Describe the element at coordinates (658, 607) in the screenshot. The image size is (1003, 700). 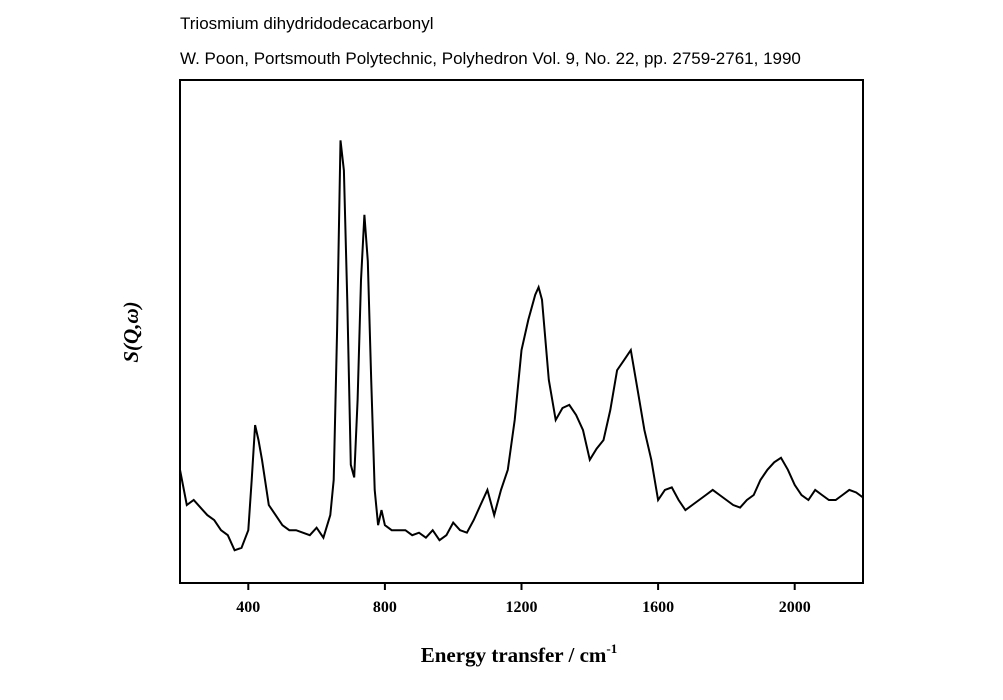
I see `x-tick-label: 1600` at that location.